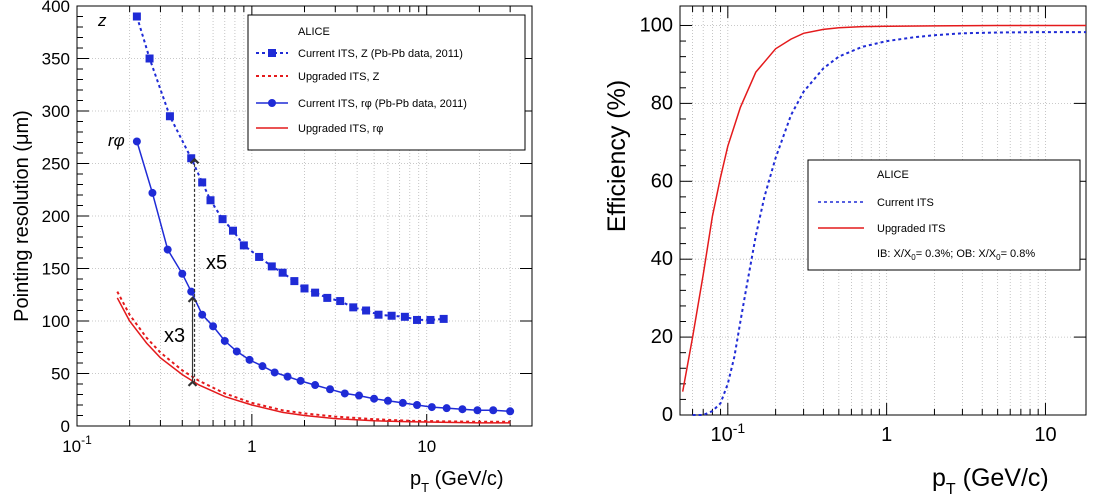 This screenshot has width=1096, height=503. Describe the element at coordinates (425, 487) in the screenshot. I see `left-x-axis-label-sub: T` at that location.